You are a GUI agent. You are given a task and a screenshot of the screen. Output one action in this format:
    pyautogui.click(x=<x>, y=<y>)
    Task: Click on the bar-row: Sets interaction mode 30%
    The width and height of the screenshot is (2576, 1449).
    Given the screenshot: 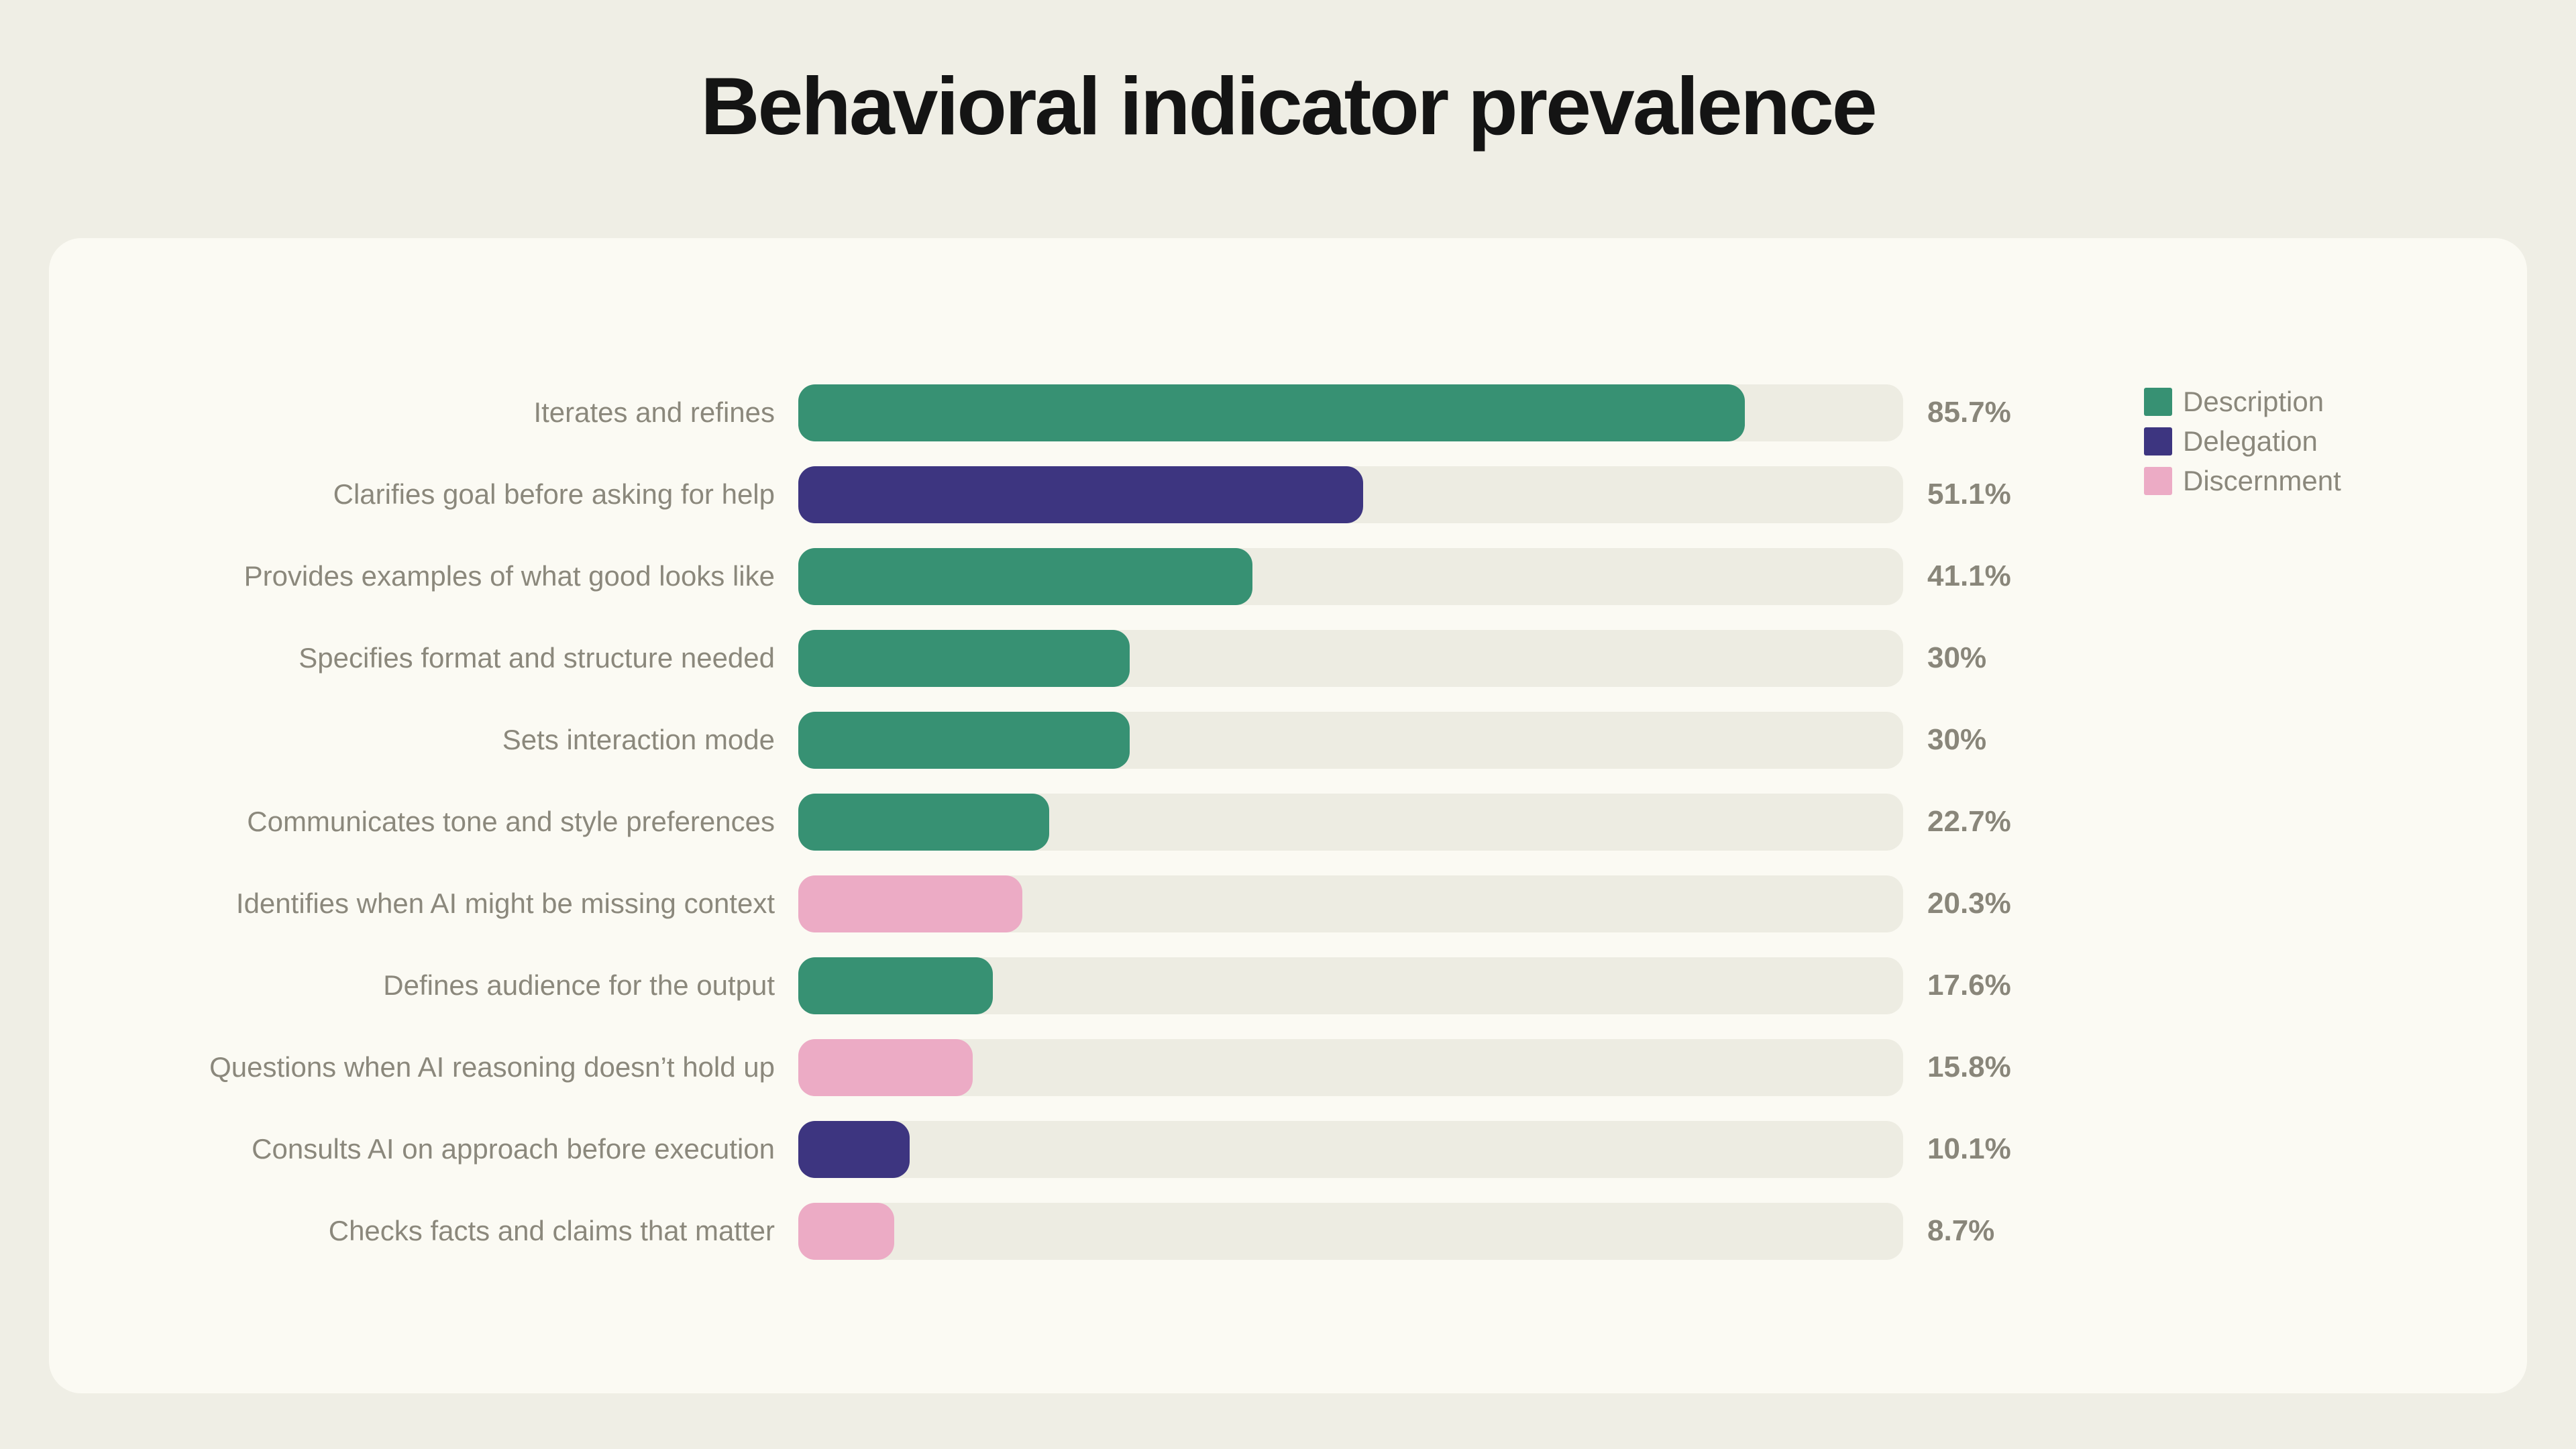 What is the action you would take?
    pyautogui.click(x=1288, y=740)
    